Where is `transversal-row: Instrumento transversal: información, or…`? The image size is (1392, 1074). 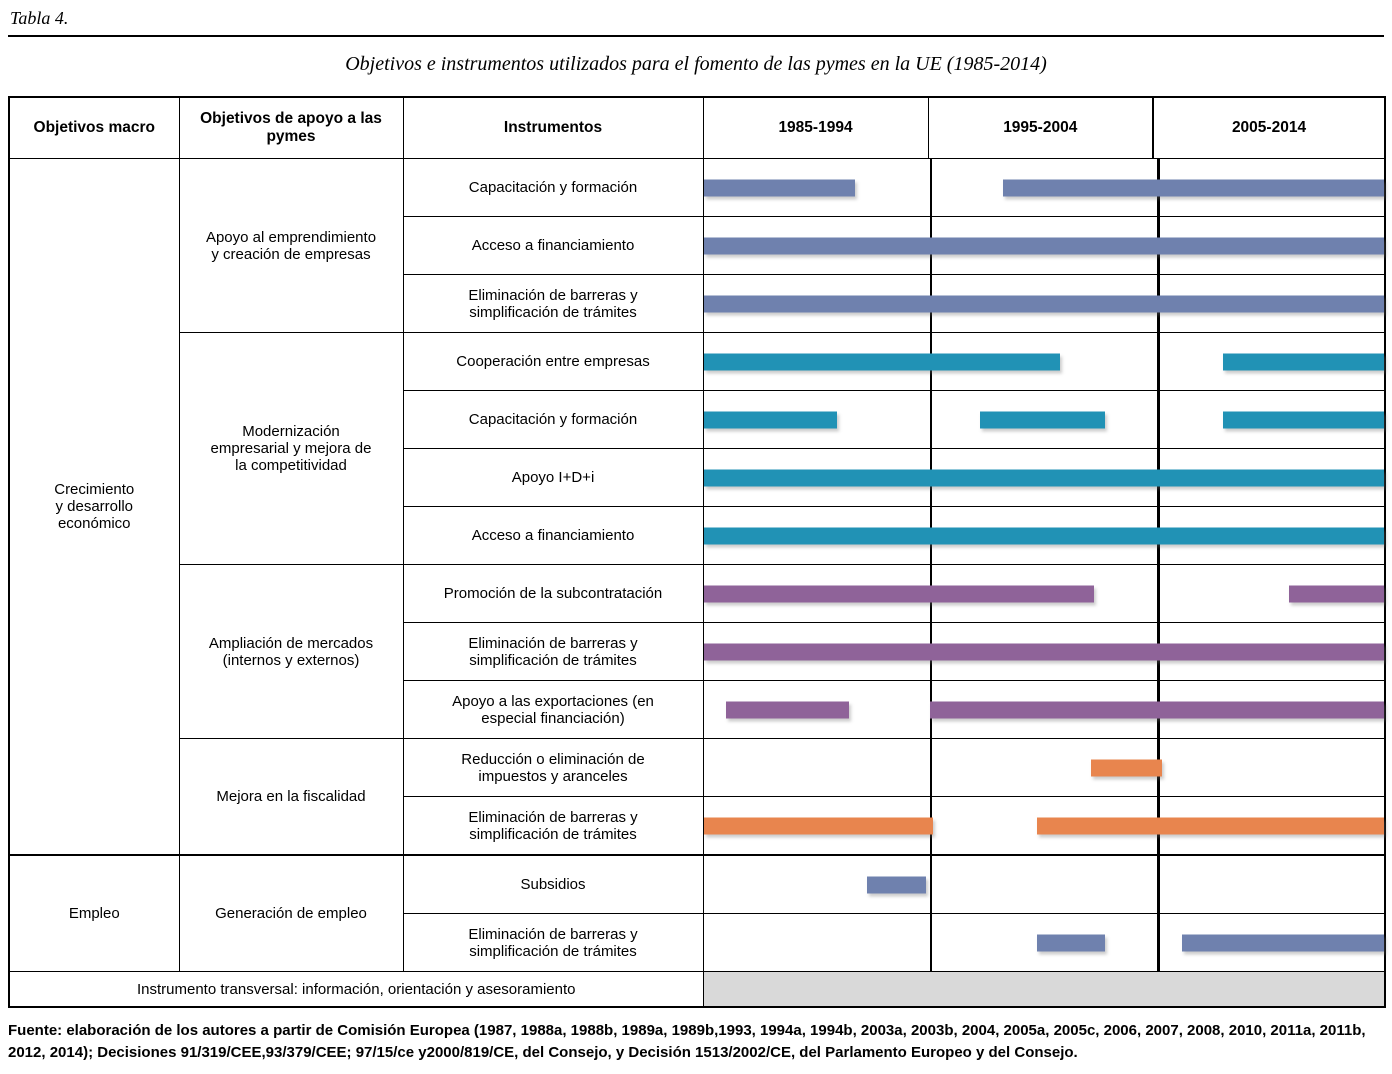 transversal-row: Instrumento transversal: información, or… is located at coordinates (697, 989).